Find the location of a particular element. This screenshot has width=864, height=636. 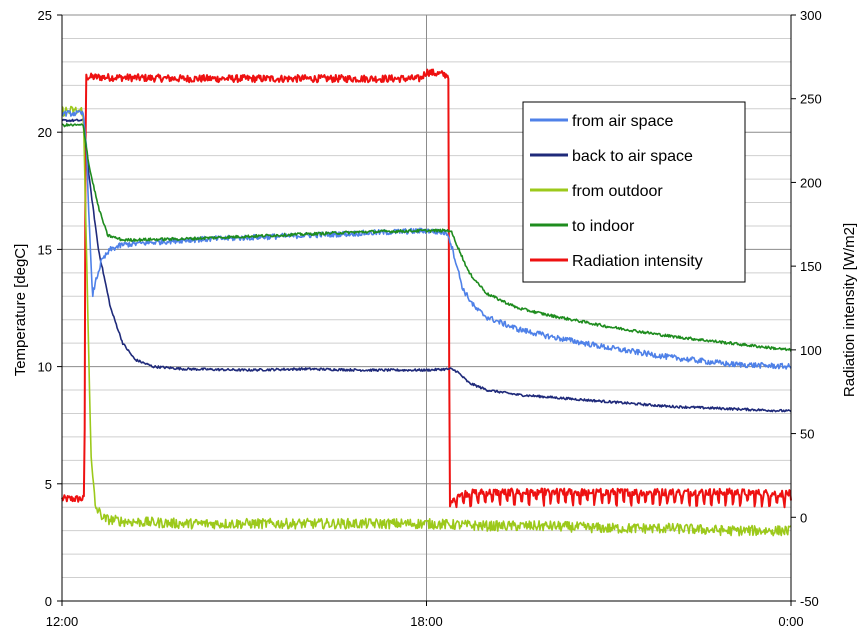

x-tick-label: 12:00 is located at coordinates (62, 621).